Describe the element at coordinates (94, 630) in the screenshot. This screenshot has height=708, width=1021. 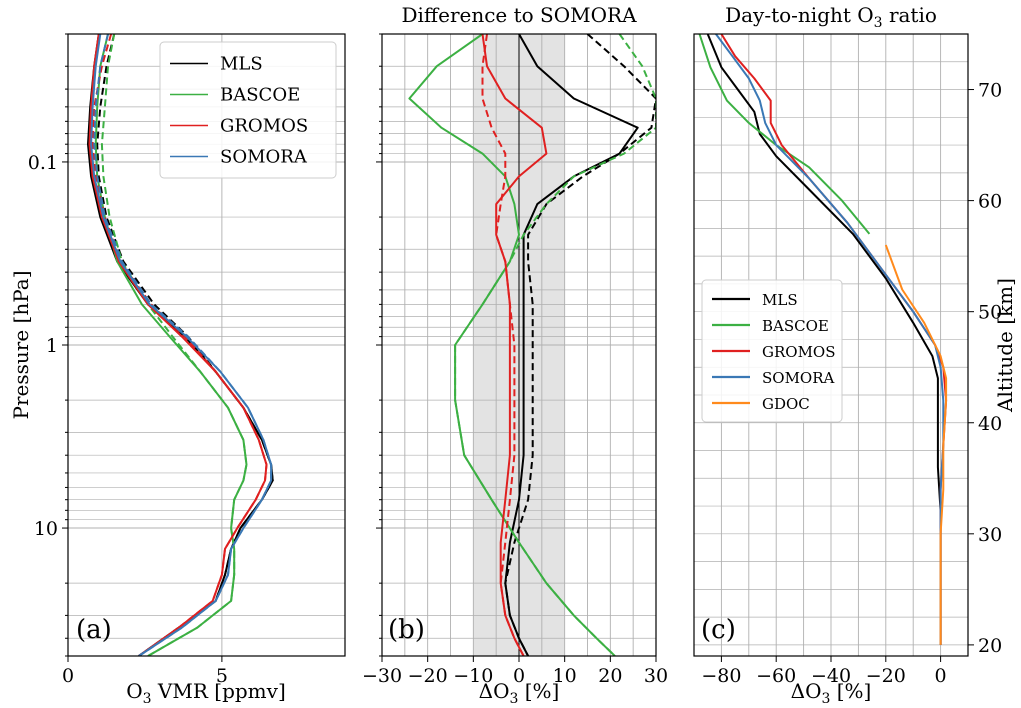
I see `panel-a-label: (a)` at that location.